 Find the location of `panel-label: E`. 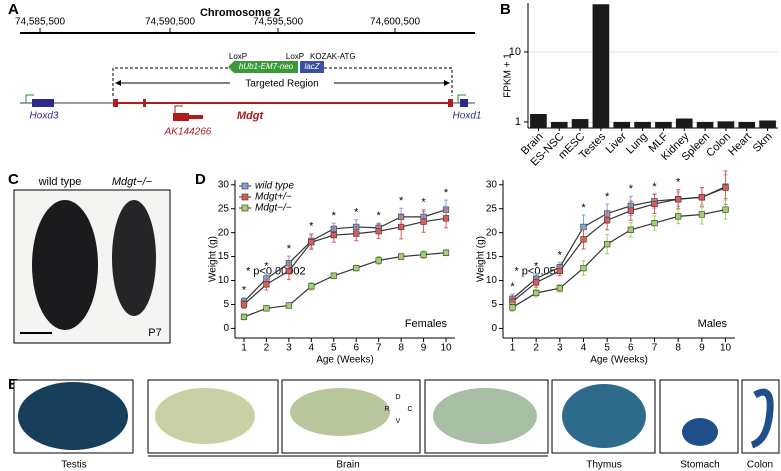

panel-label: E is located at coordinates (13, 384).